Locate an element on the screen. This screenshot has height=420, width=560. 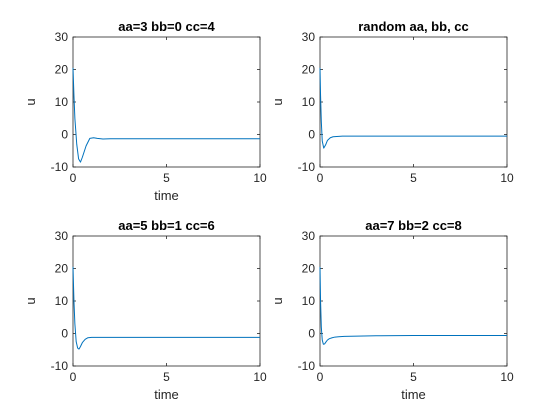
chart-title: aa=7 bb=2 cc=8 is located at coordinates (413, 225).